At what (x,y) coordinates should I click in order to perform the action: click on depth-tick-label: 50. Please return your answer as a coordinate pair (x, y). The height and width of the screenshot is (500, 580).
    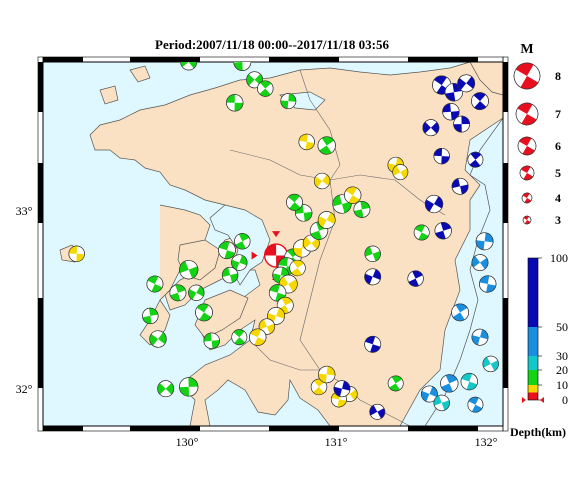
    Looking at the image, I should click on (562, 327).